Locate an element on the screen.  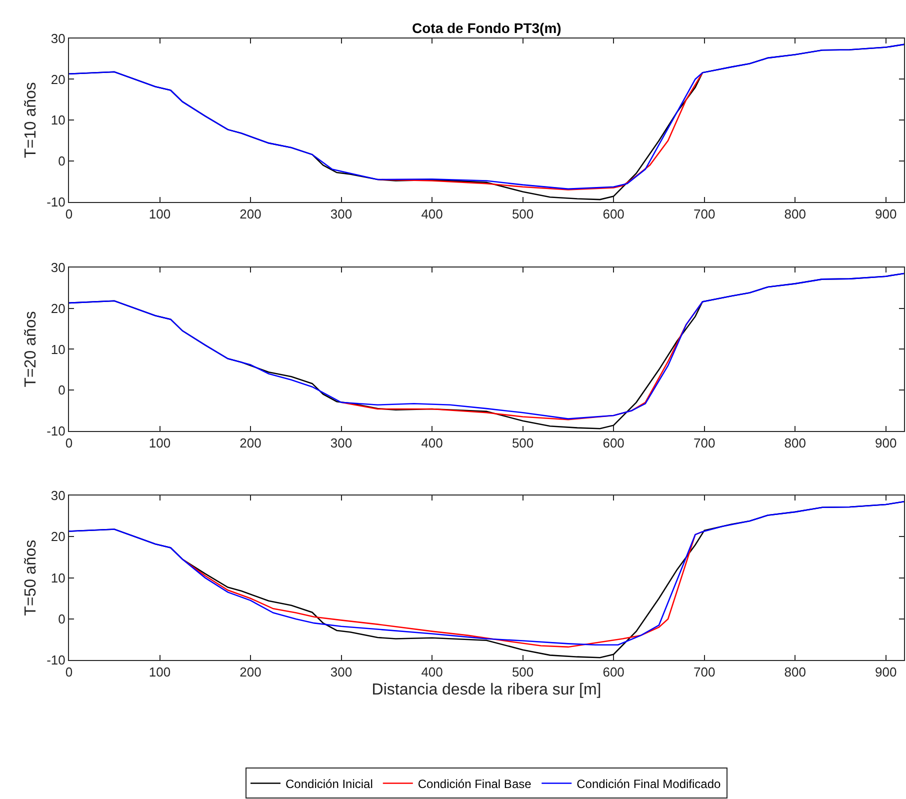
legend-label: Condición Final Modificado is located at coordinates (649, 783).